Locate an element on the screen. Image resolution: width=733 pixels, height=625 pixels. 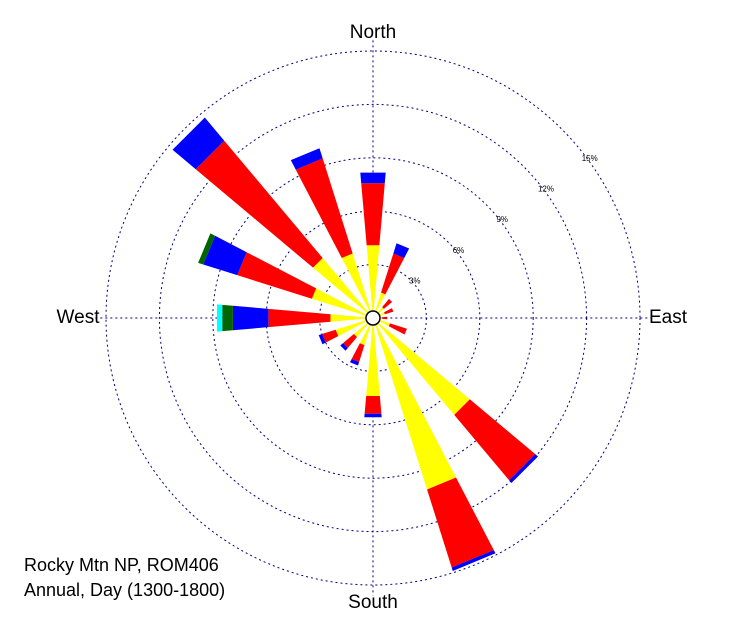
direction-label: West is located at coordinates (79, 317).